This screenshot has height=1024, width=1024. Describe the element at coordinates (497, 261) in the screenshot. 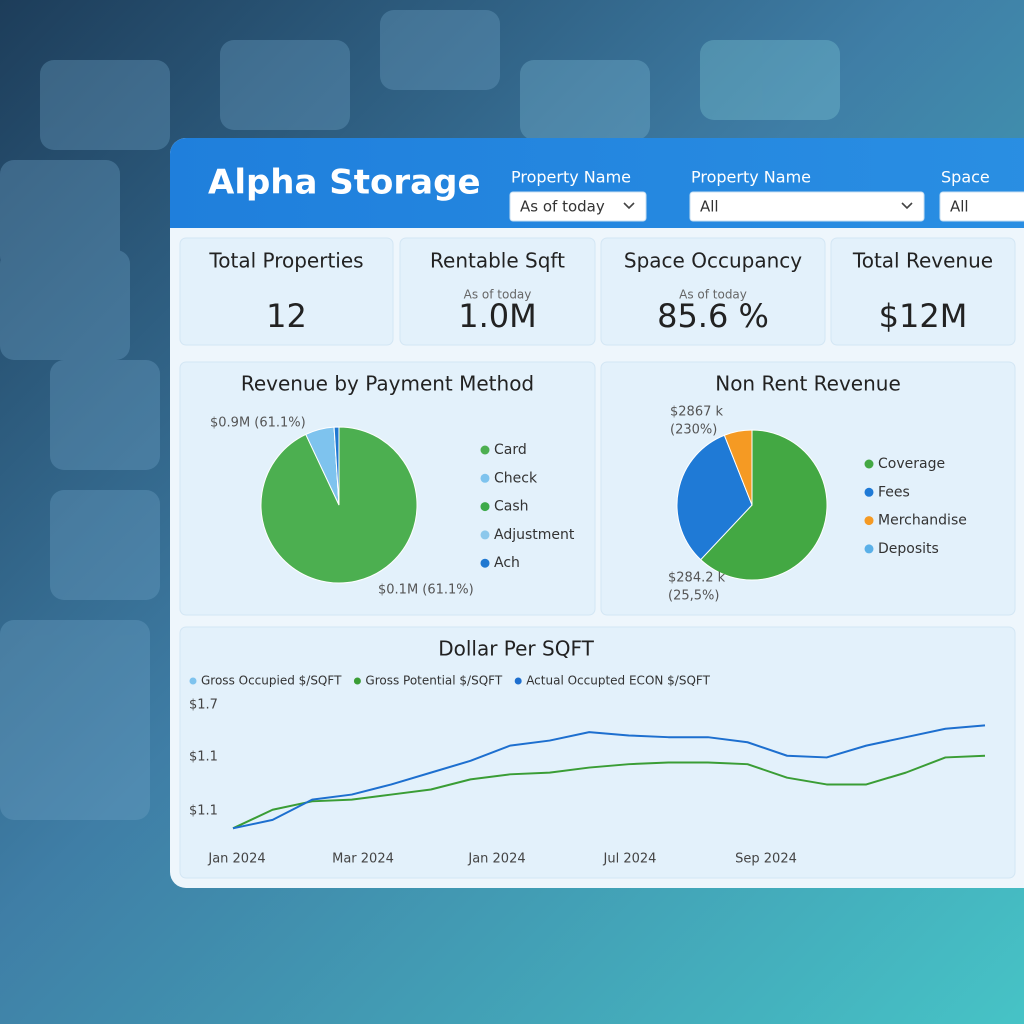

I see `kpi-title: Rentable Sqft` at that location.